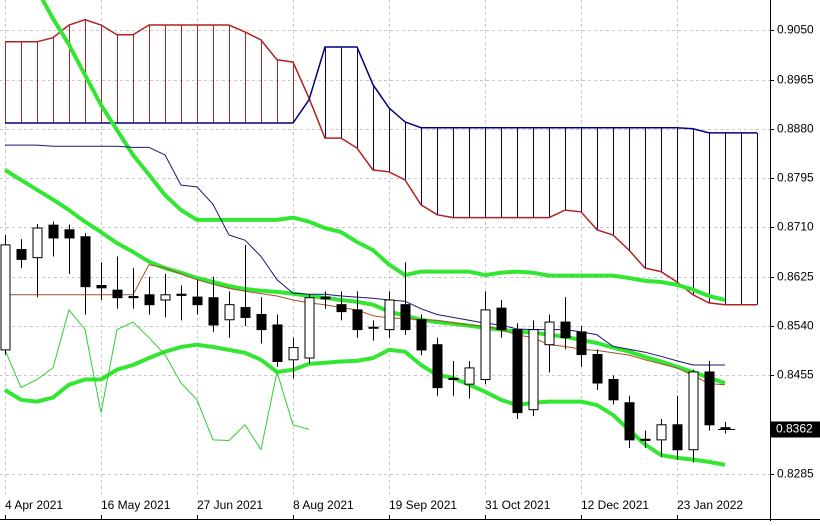 This screenshot has height=526, width=820. I want to click on x-tick-label: 12 Dec 2021, so click(615, 505).